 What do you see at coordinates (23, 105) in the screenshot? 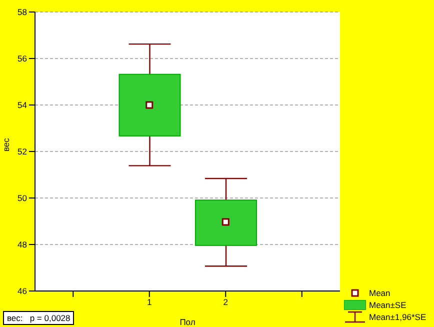
I see `y-tick-label: 54` at bounding box center [23, 105].